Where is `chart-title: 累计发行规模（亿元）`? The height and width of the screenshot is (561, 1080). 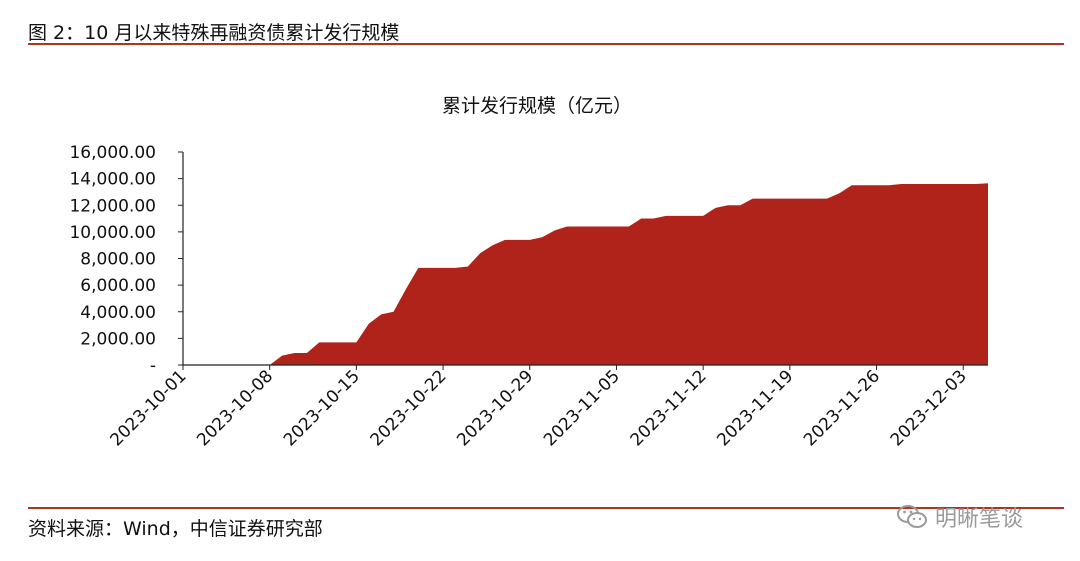
chart-title: 累计发行规模（亿元） is located at coordinates (537, 106).